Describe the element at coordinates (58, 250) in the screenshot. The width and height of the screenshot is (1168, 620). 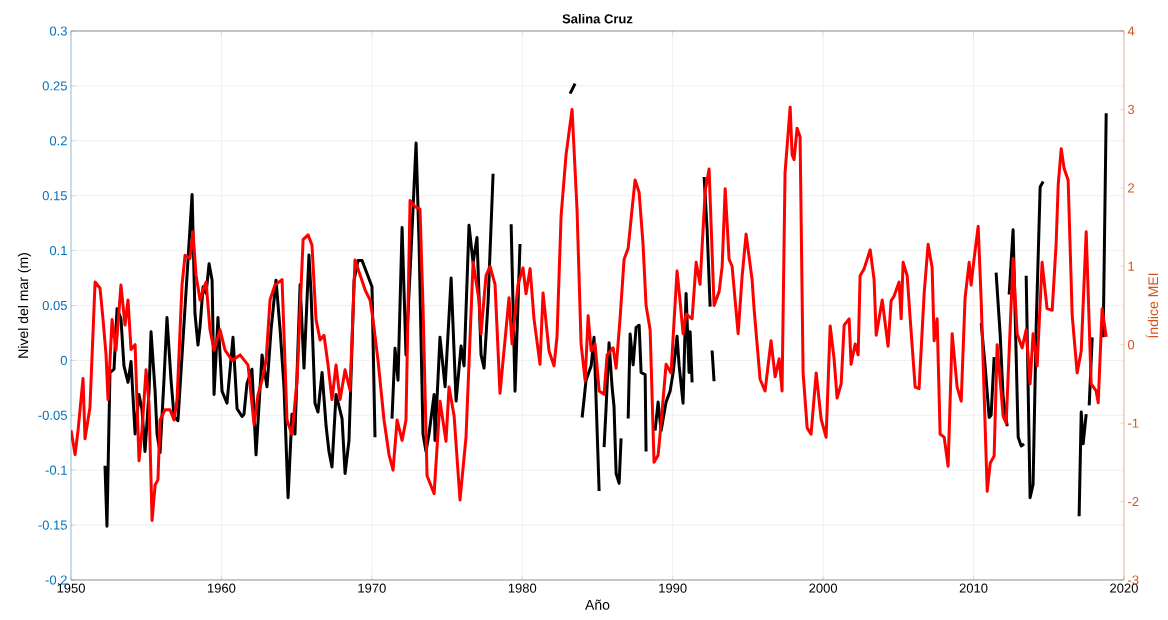
I see `y-tick-label: 0.1` at that location.